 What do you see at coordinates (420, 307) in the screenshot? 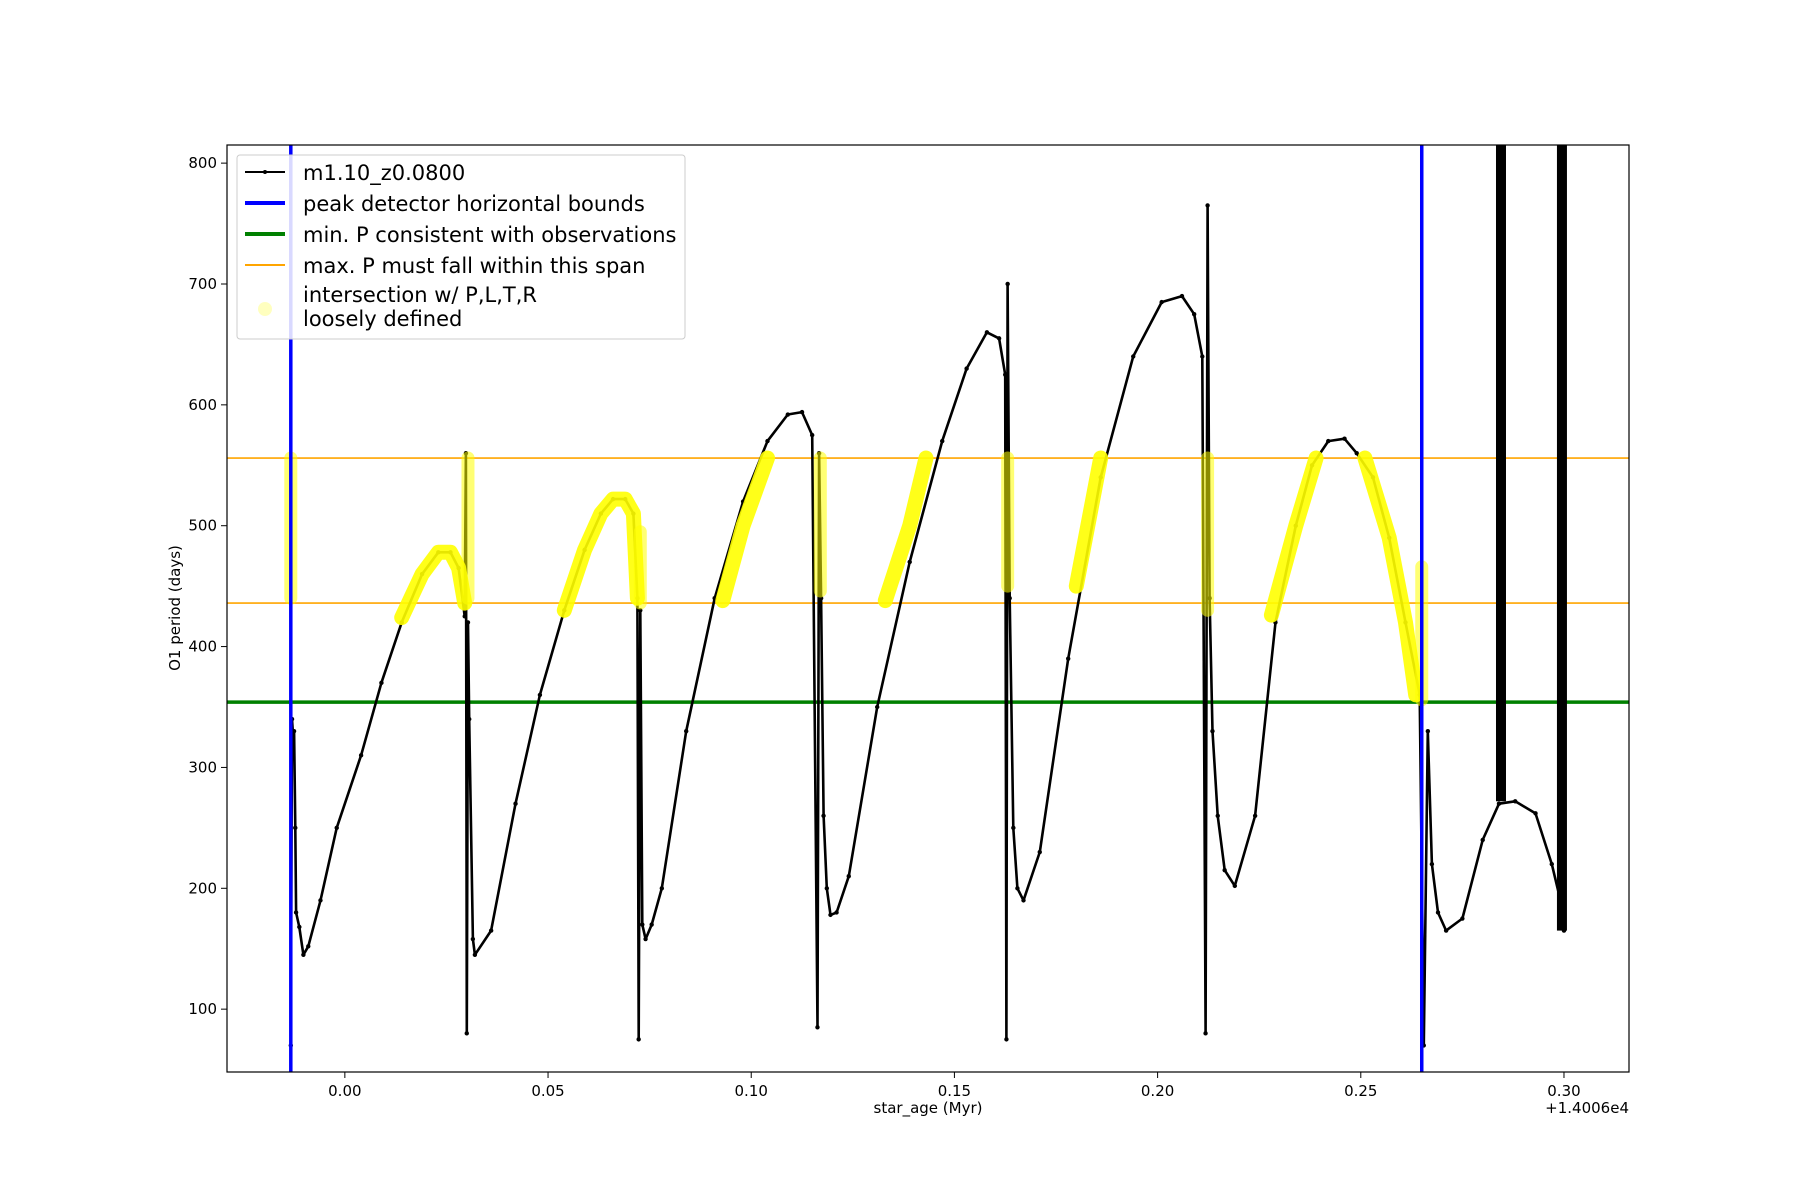
I see `legend-label-intersection: intersection w/ P,L,T,R loosely defined` at bounding box center [420, 307].